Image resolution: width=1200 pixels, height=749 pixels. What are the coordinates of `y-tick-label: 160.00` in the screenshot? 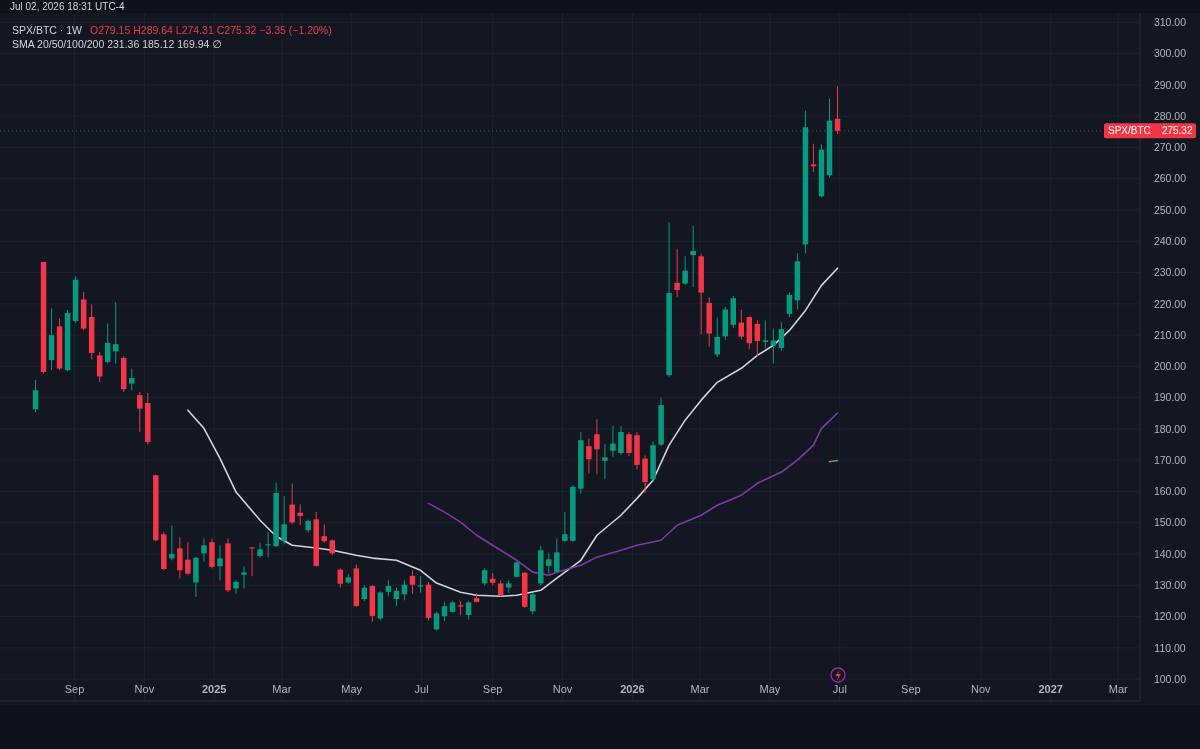 It's located at (1170, 491).